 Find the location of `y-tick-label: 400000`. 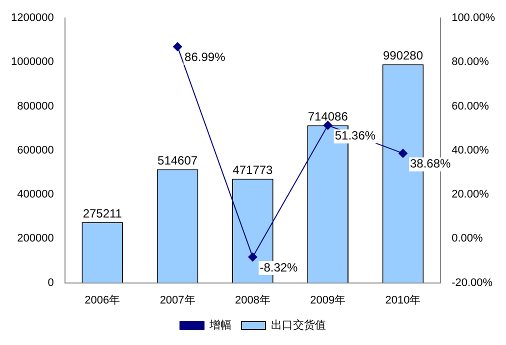

y-tick-label: 400000 is located at coordinates (35, 194).